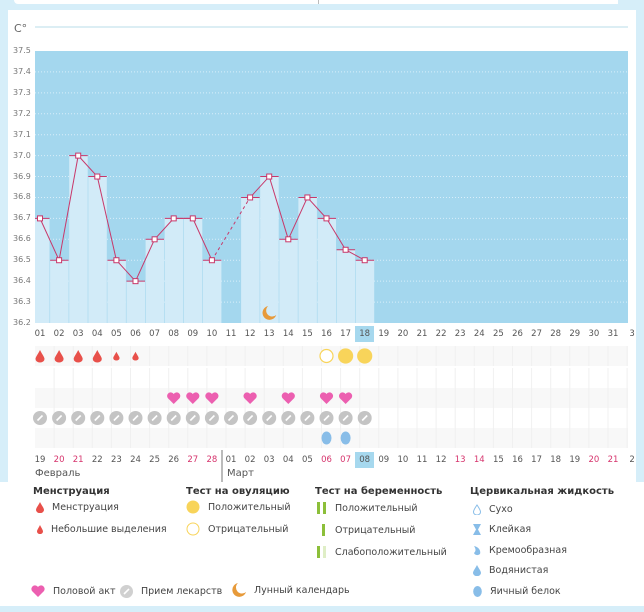 The width and height of the screenshot is (644, 612). What do you see at coordinates (193, 334) in the screenshot?
I see `cycle-day-label: 09` at bounding box center [193, 334].